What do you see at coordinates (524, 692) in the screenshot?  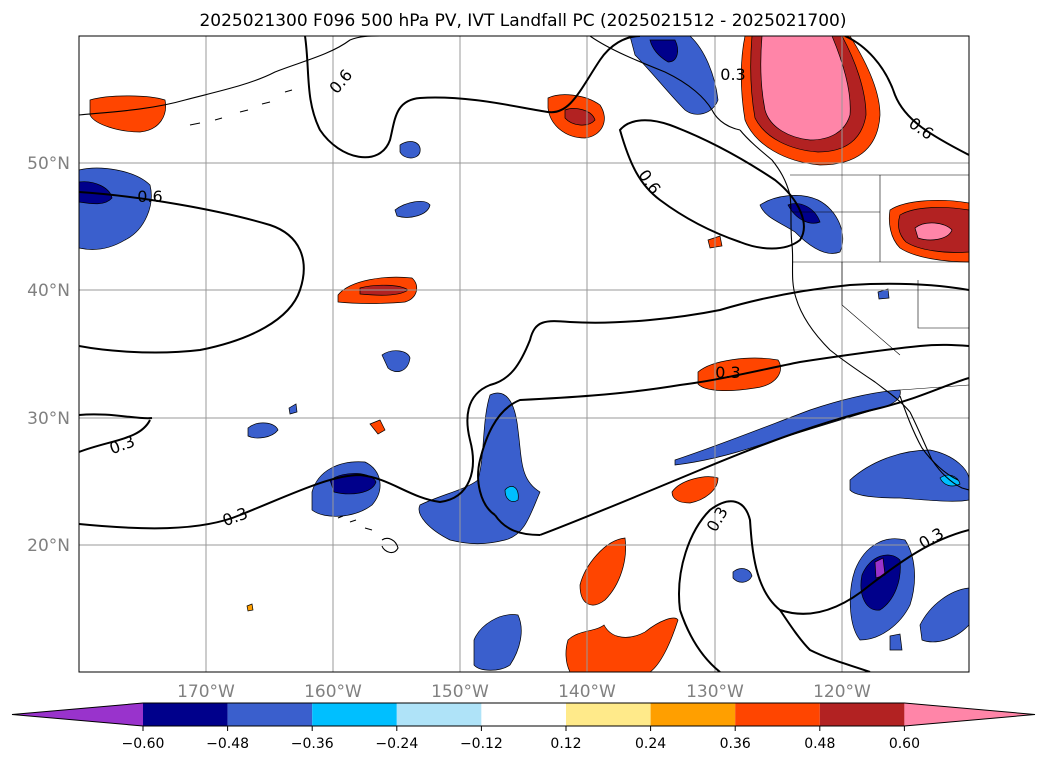 I see `lon-labels: 170°W 160°W 150°W 140°W 130°W 120°W` at bounding box center [524, 692].